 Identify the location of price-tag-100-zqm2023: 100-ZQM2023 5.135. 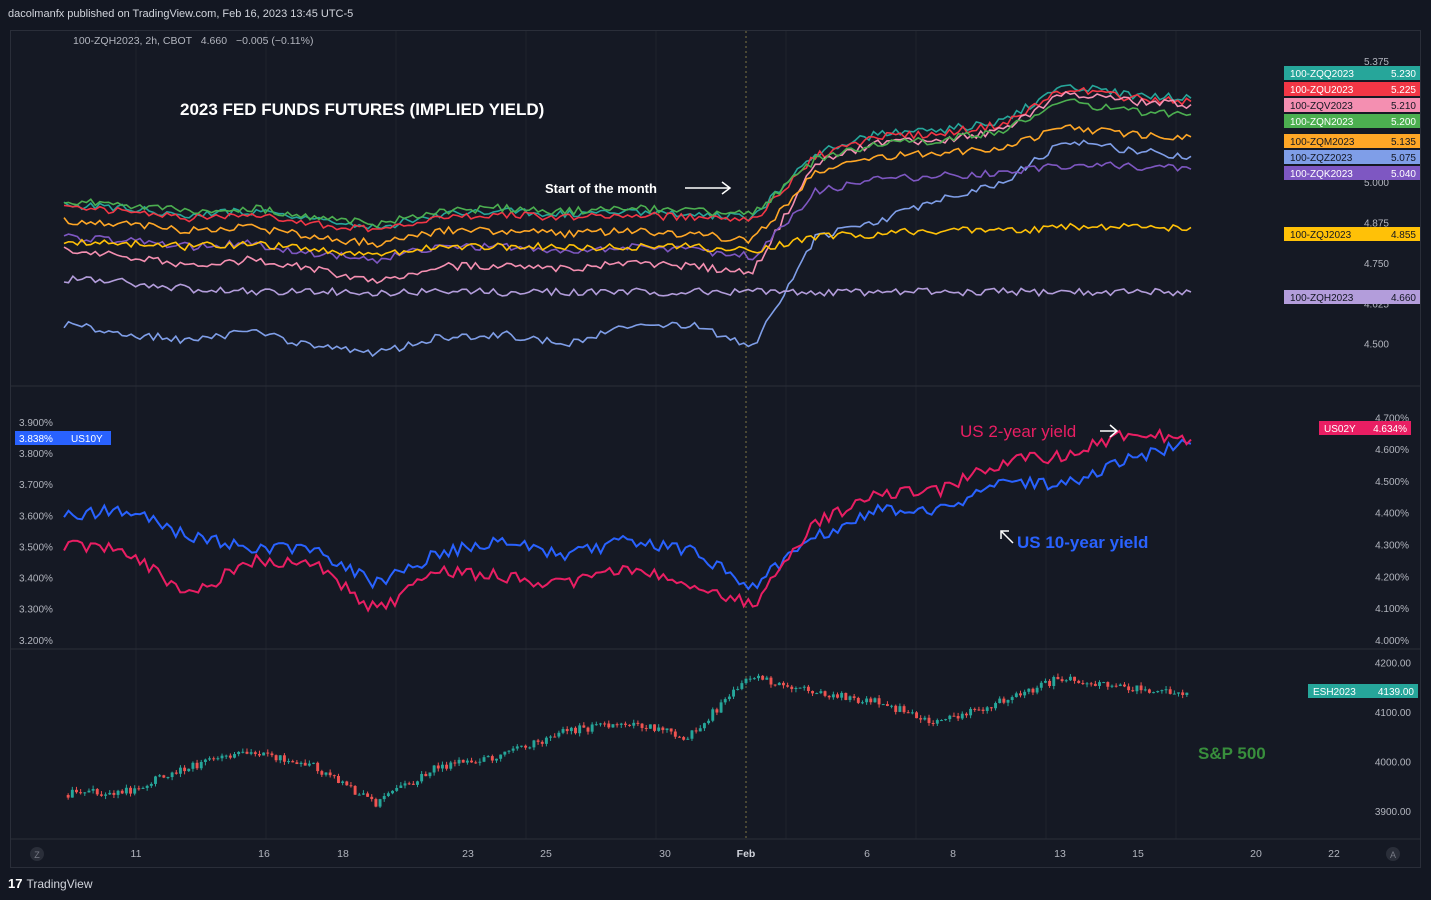
(1352, 141).